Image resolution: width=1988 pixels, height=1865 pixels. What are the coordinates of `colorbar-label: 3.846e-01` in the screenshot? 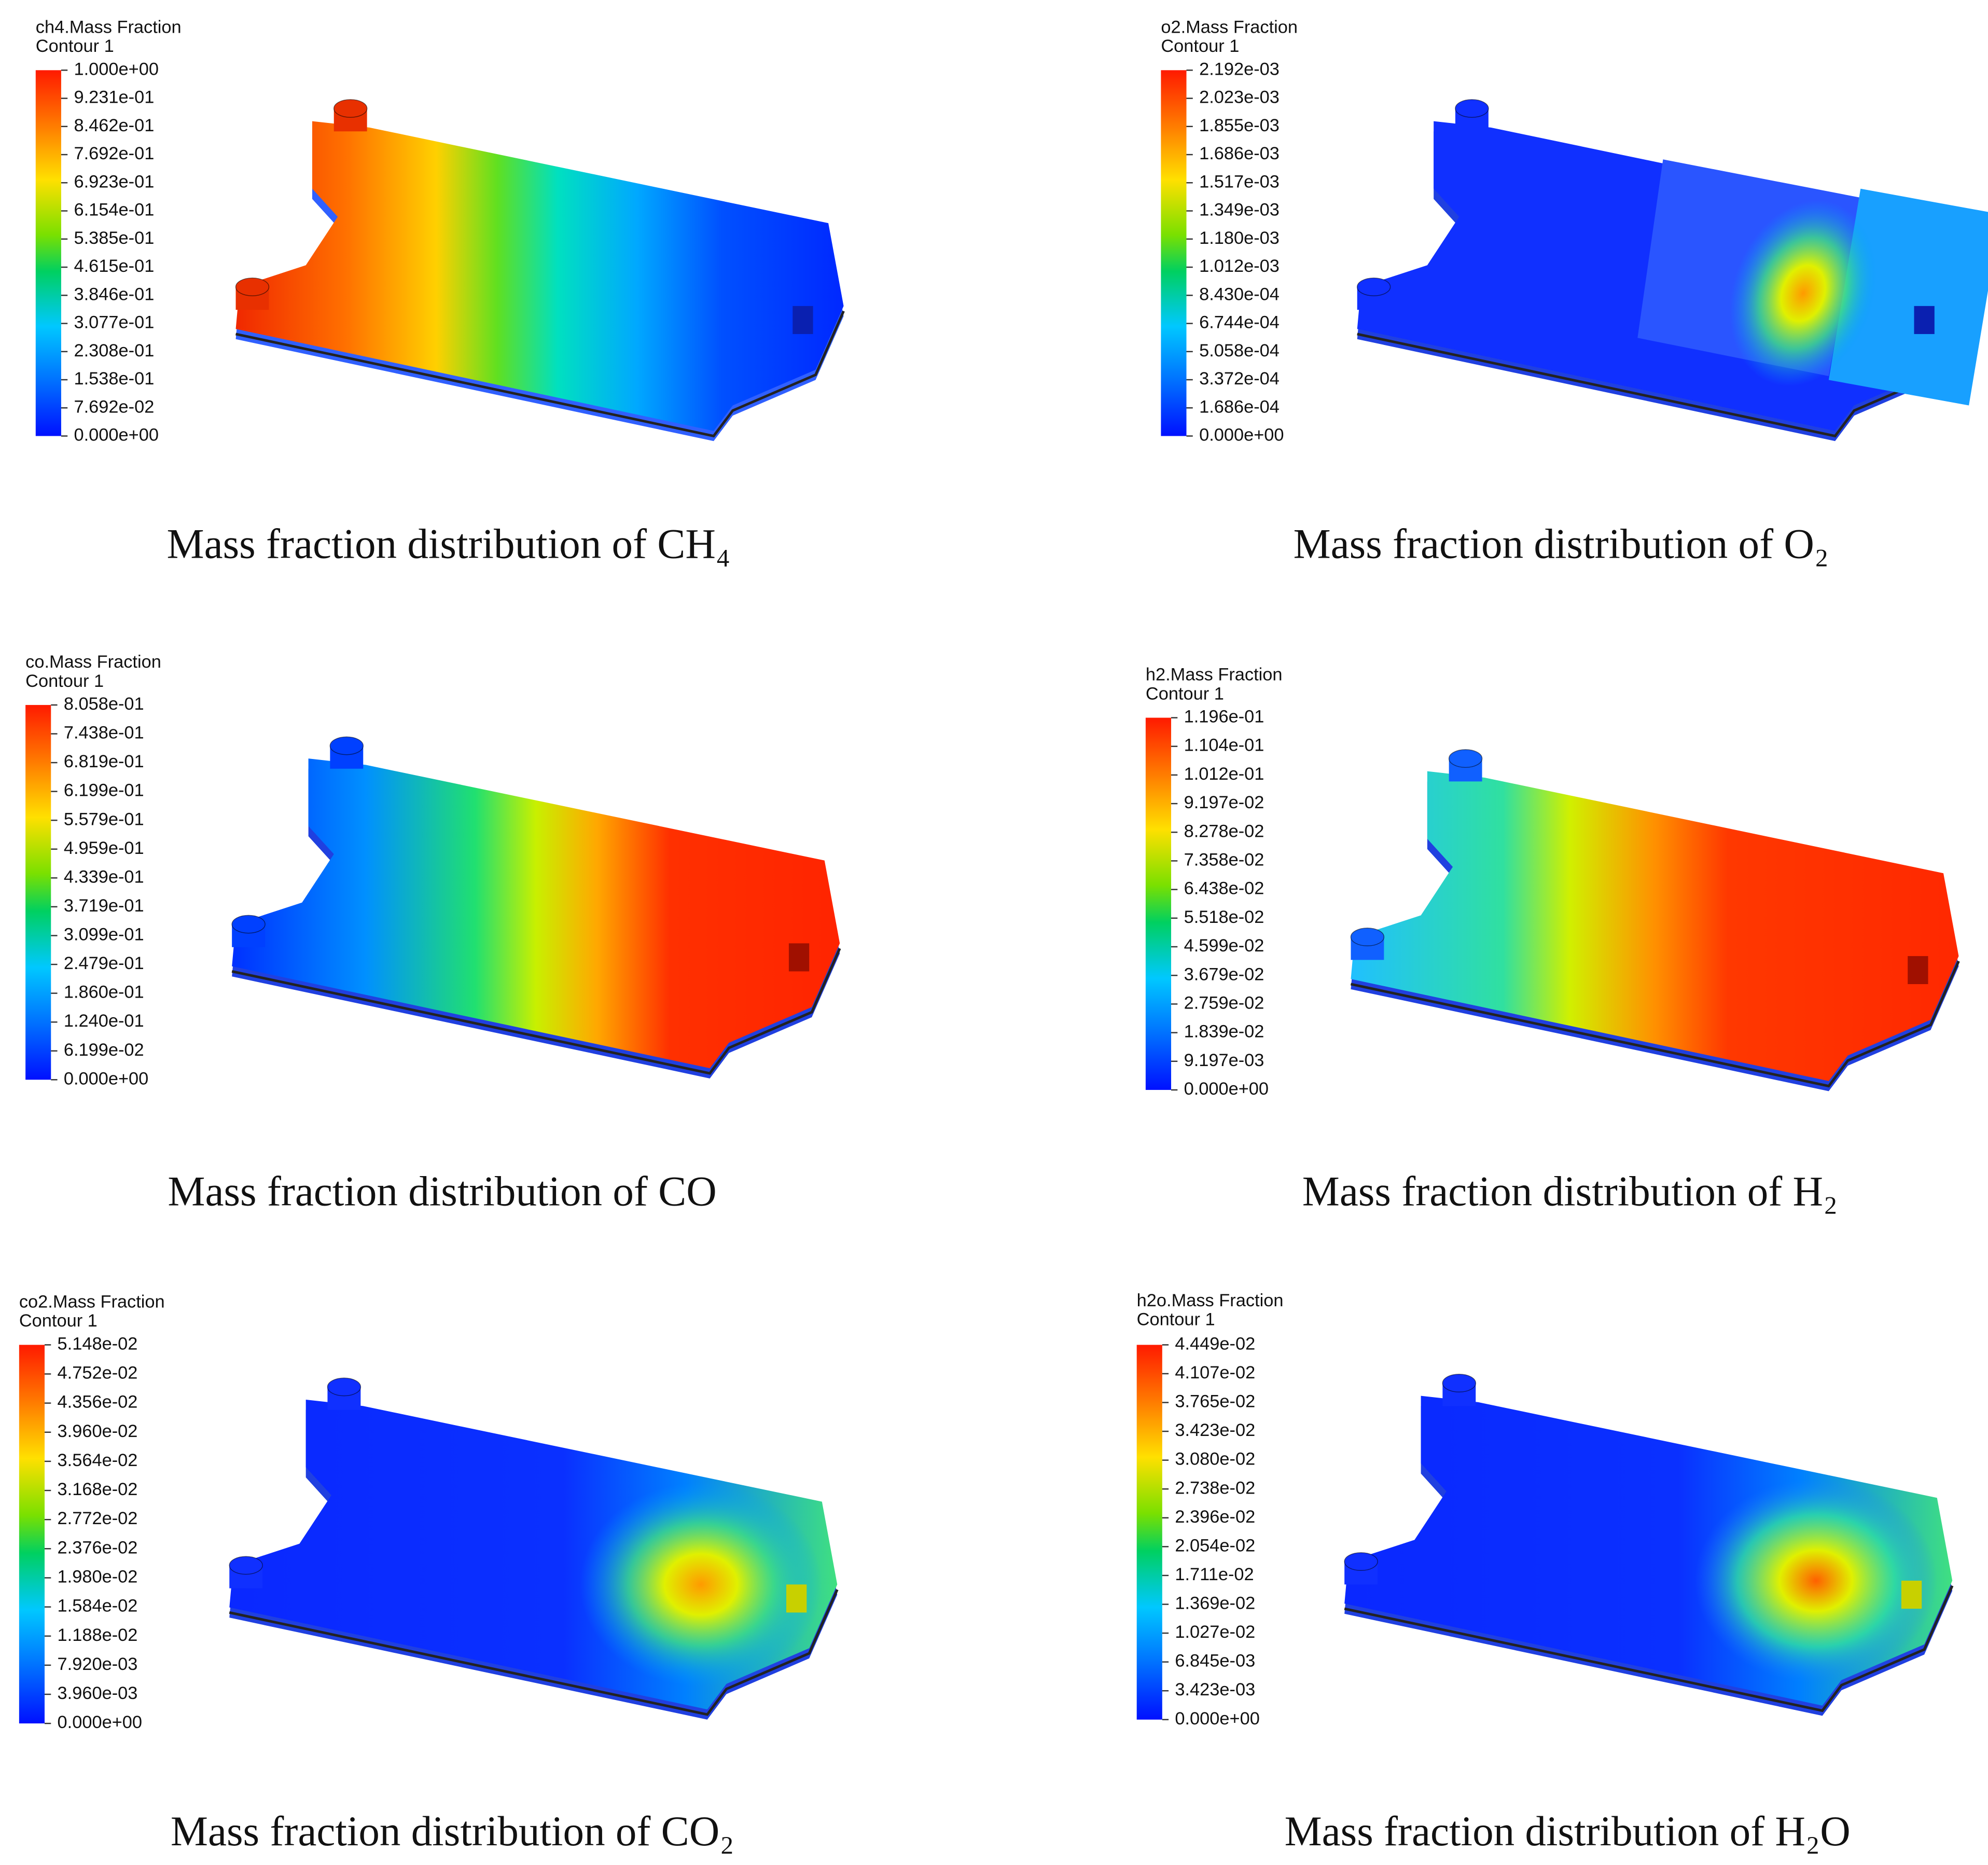 It's located at (114, 294).